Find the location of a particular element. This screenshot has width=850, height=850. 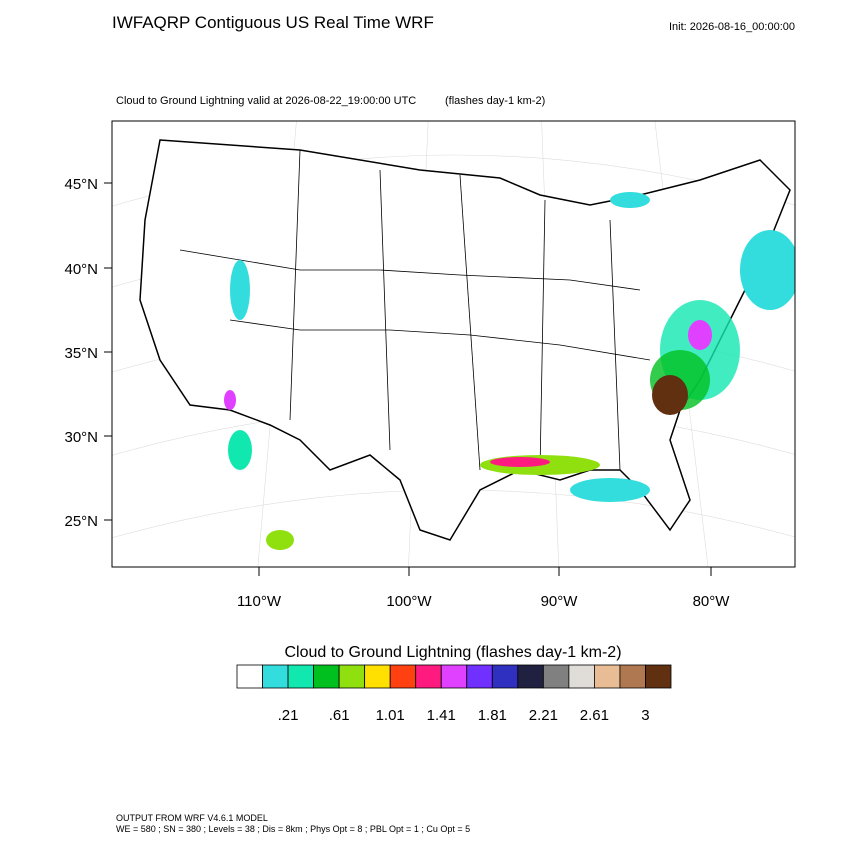

colorbar-label: 2.61 is located at coordinates (594, 715).